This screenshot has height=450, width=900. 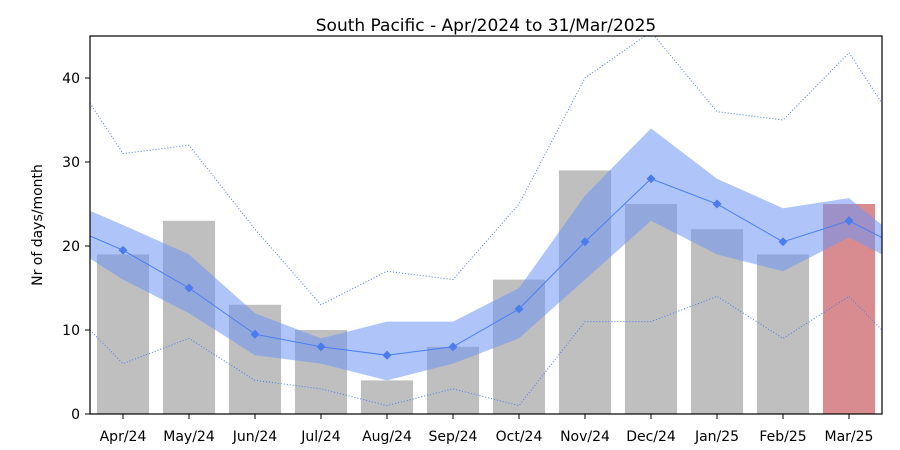 I want to click on x-tick-label: Sep/24, so click(x=453, y=437).